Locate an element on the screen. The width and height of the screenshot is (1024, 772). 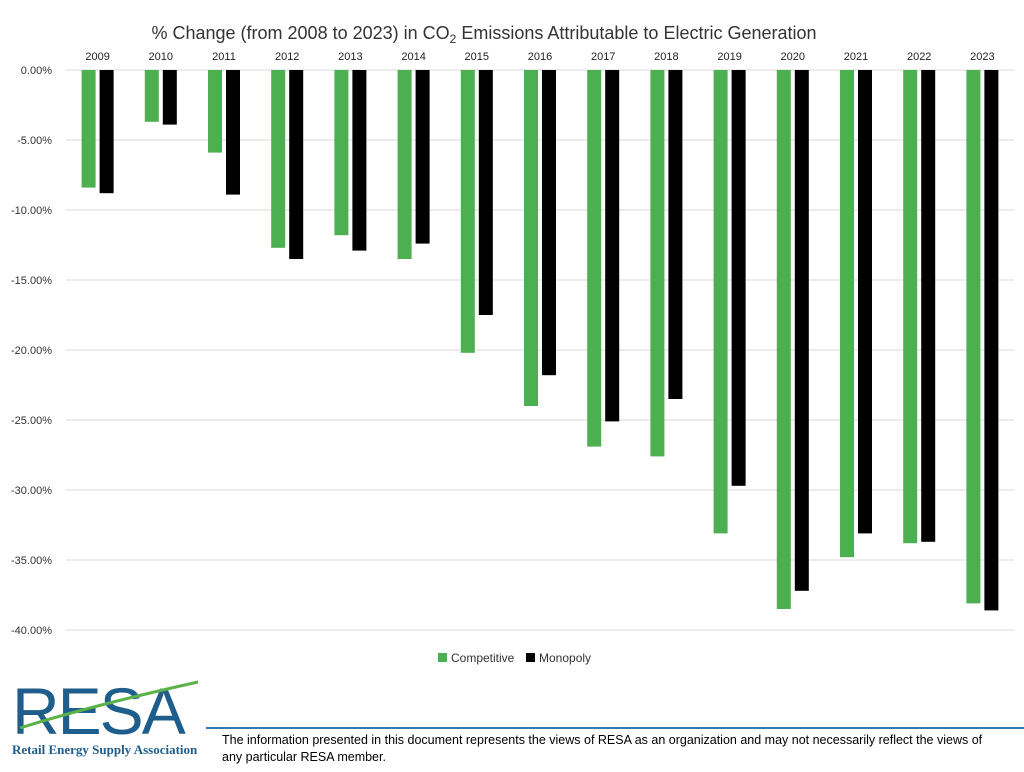
x-category-label: 2017 is located at coordinates (603, 57).